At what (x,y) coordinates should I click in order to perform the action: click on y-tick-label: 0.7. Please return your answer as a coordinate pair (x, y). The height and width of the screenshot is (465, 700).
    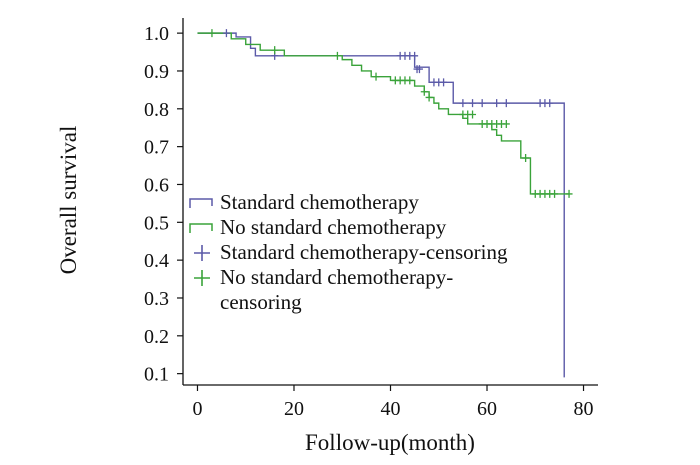
    Looking at the image, I should click on (156, 148).